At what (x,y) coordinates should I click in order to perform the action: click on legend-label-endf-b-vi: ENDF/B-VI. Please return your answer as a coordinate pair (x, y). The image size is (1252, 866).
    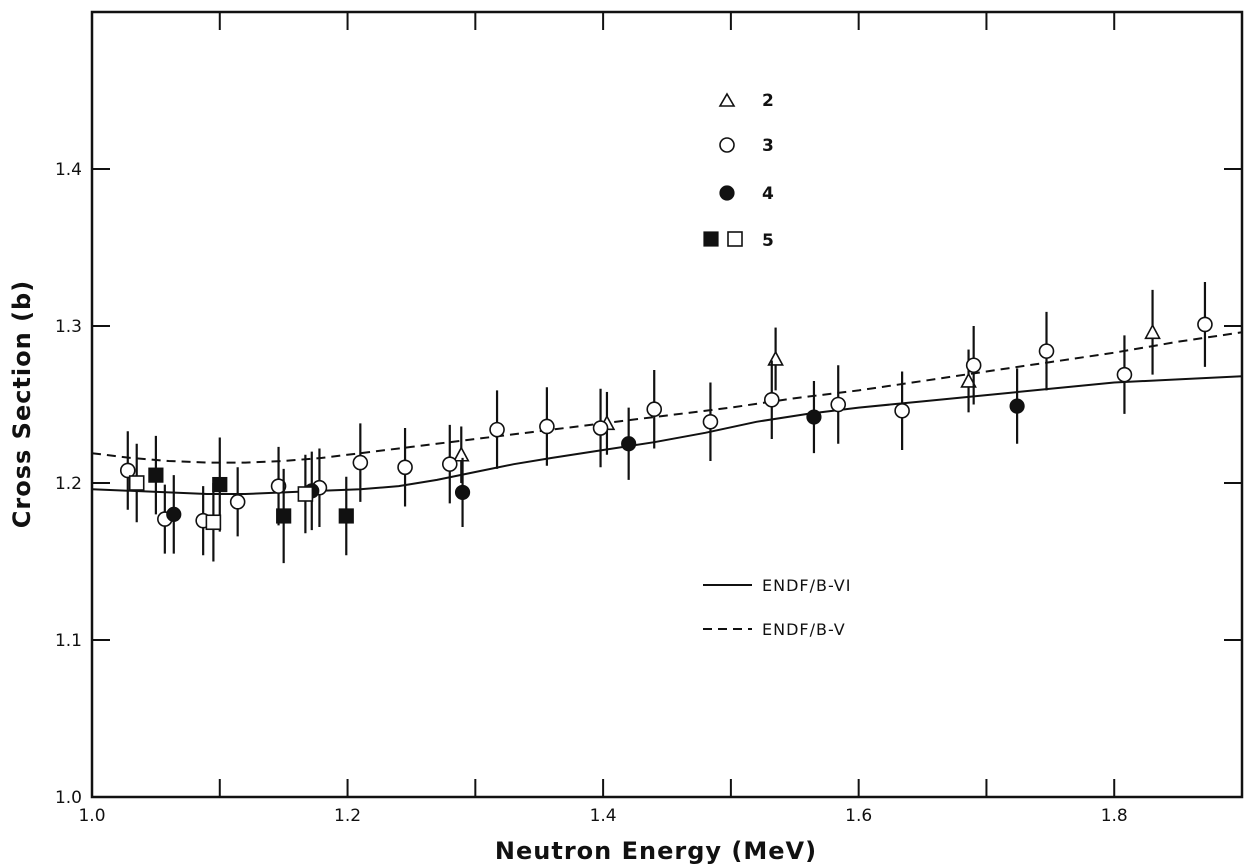
    Looking at the image, I should click on (806, 585).